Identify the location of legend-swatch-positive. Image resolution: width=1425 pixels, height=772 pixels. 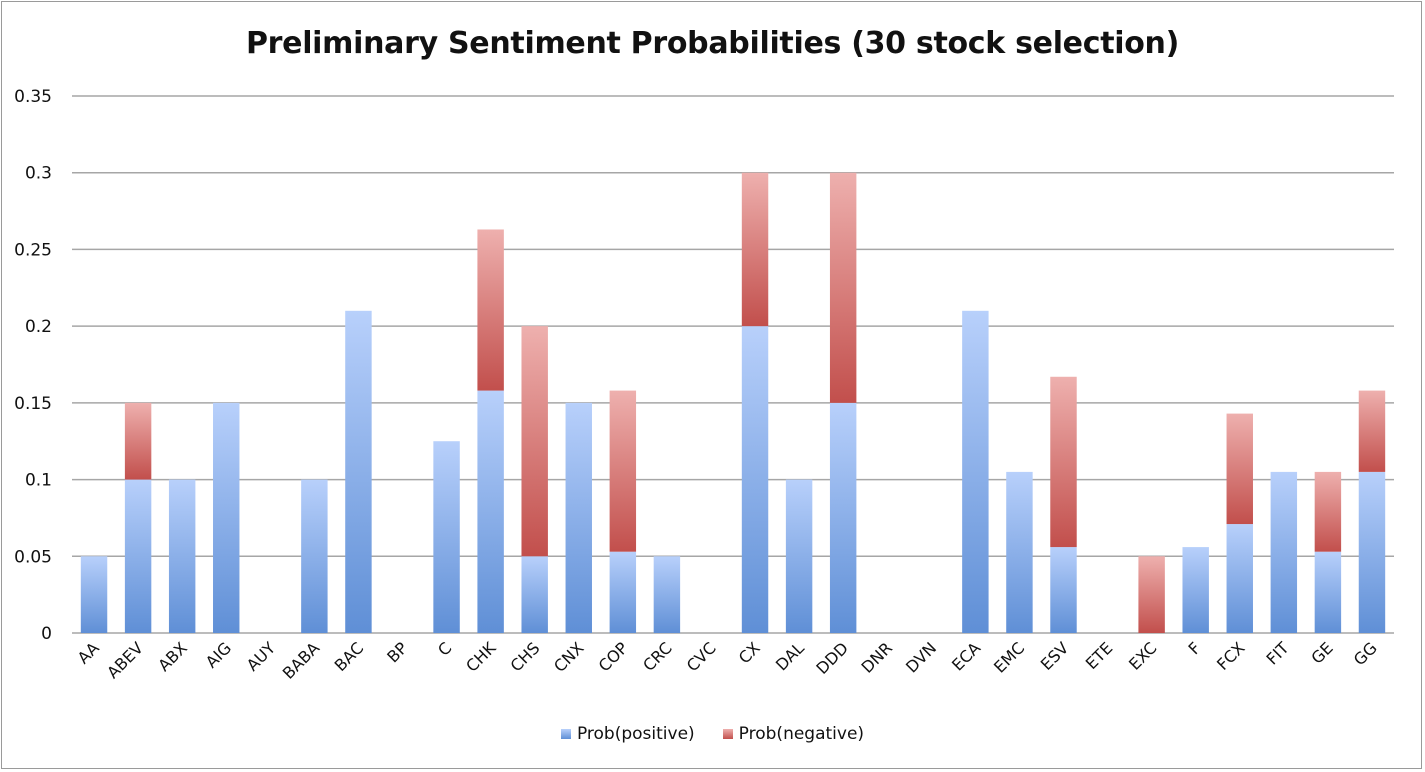
(565, 734).